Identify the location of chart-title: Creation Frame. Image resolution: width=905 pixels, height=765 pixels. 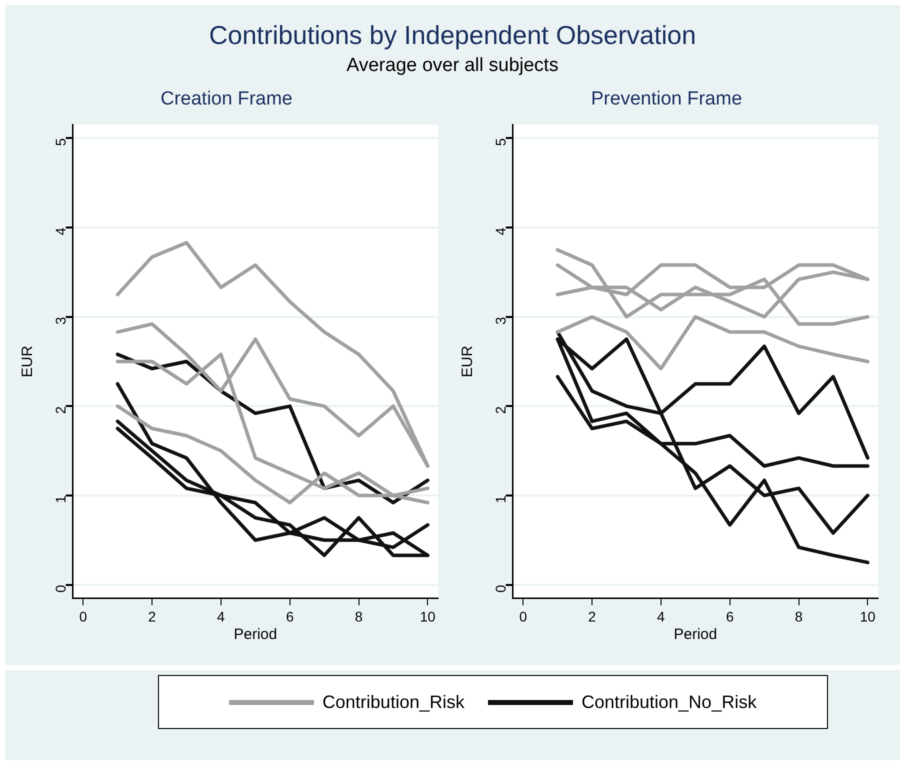
(226, 99).